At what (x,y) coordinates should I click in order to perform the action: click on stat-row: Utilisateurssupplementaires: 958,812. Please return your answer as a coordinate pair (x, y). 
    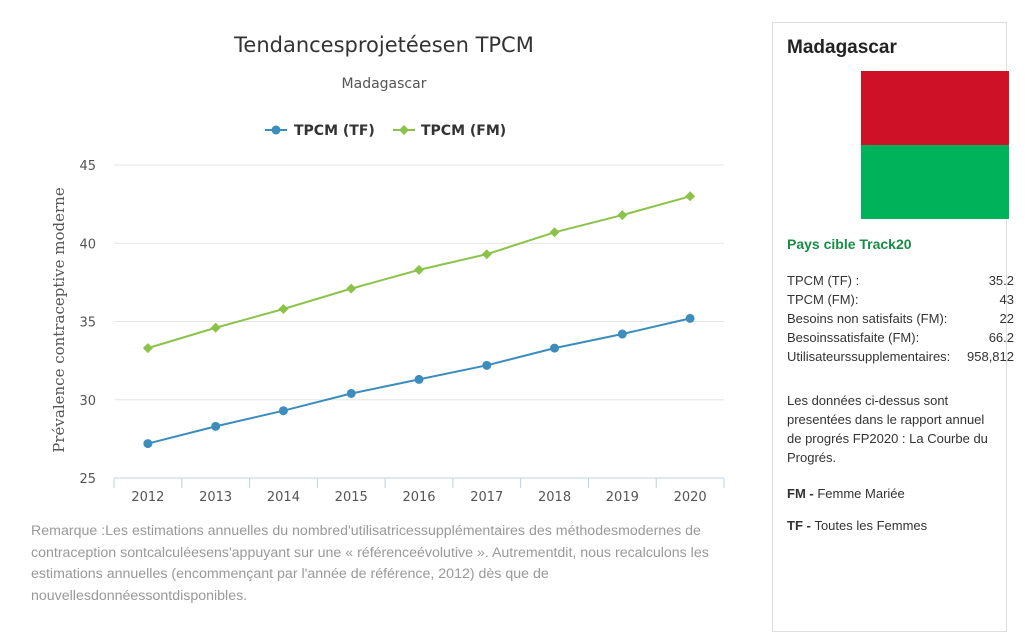
    Looking at the image, I should click on (900, 356).